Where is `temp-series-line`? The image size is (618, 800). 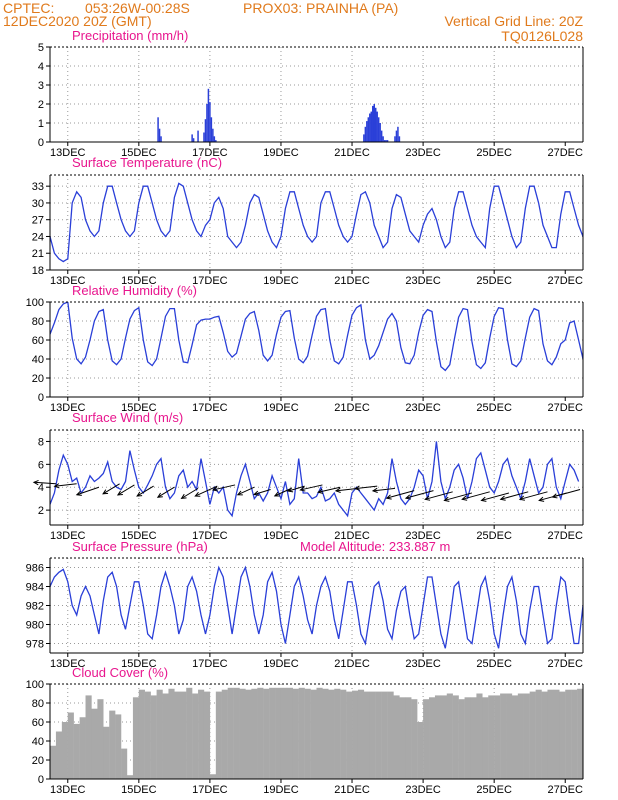 temp-series-line is located at coordinates (316, 222).